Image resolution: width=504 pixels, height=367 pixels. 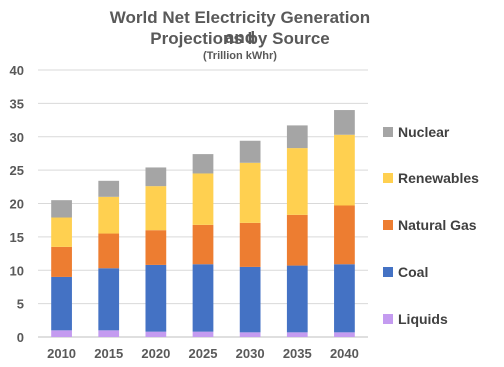 What do you see at coordinates (437, 225) in the screenshot?
I see `legend-label: Natural Gas` at bounding box center [437, 225].